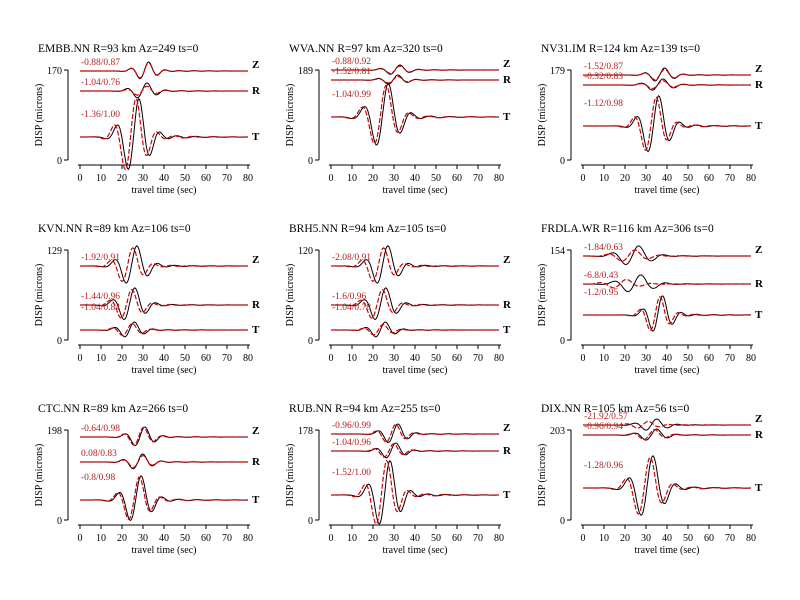 The height and width of the screenshot is (600, 800). Describe the element at coordinates (615, 409) in the screenshot. I see `panel-title: DIX.NN R=105 km Az=56 ts=0` at that location.